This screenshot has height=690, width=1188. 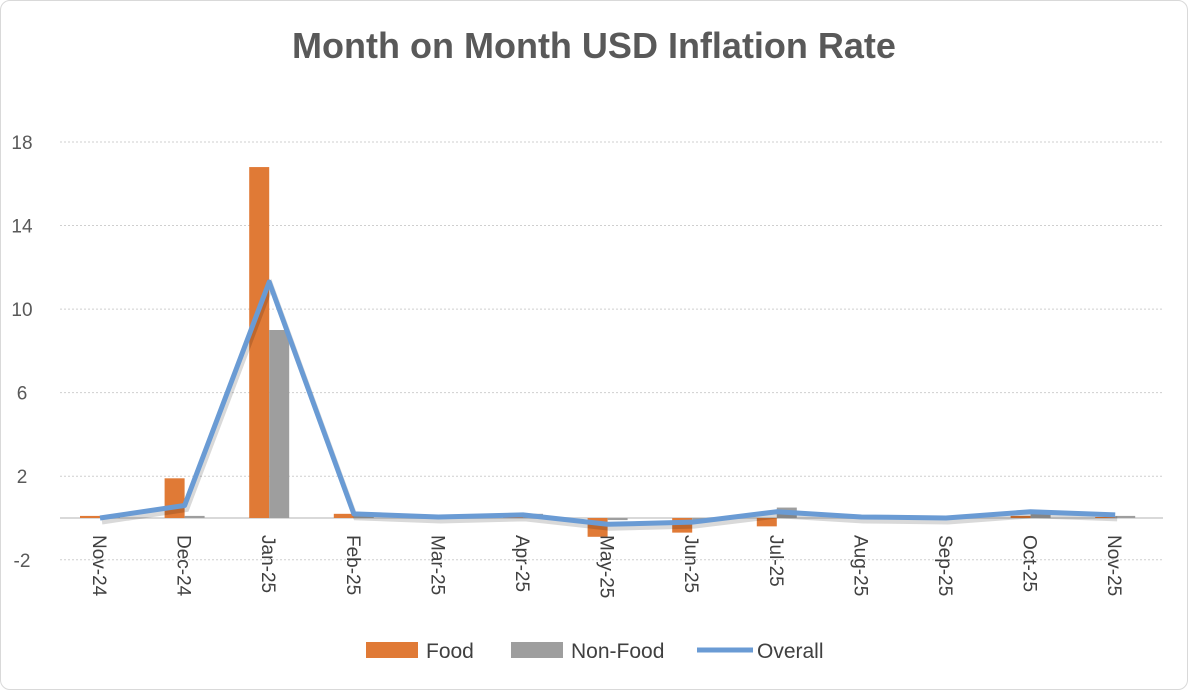 I want to click on x-tick-label: Jan-25, so click(x=267, y=564).